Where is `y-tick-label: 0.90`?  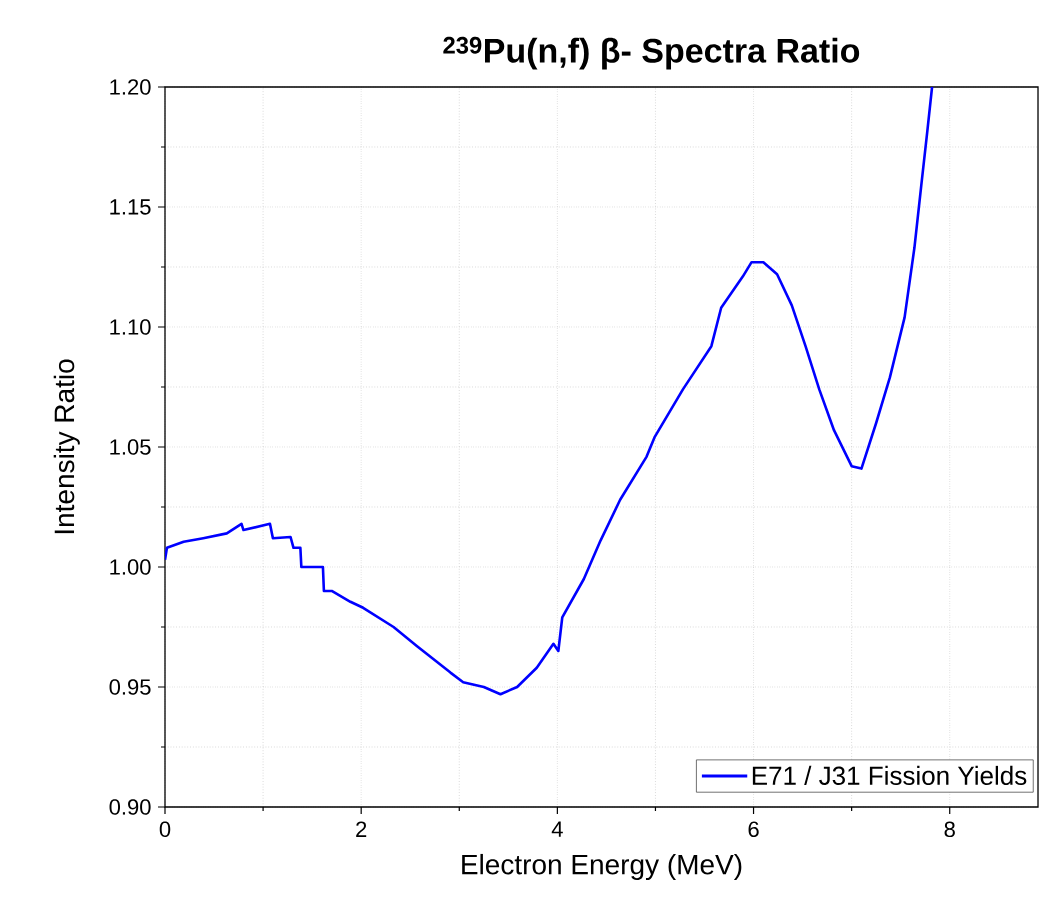 y-tick-label: 0.90 is located at coordinates (130, 807).